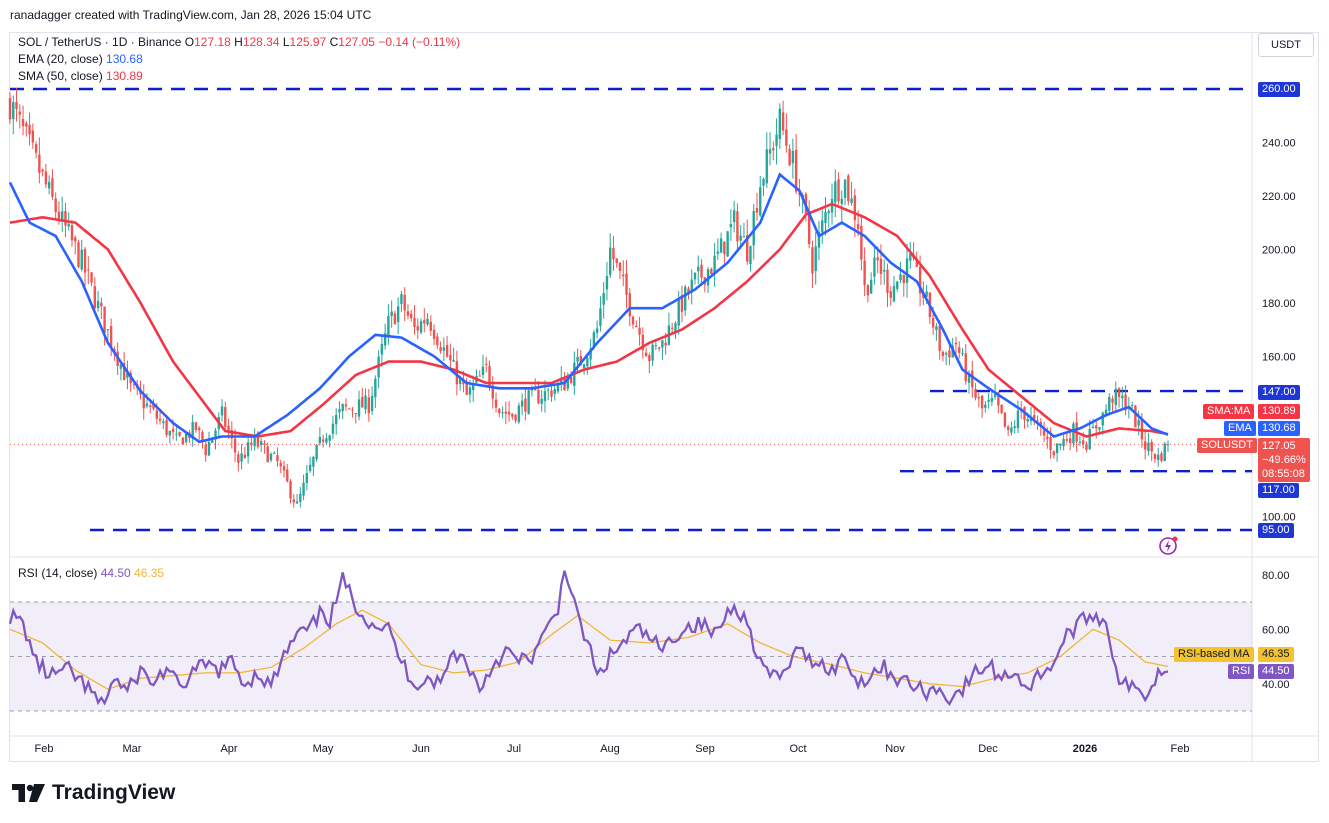 Image resolution: width=1329 pixels, height=823 pixels. I want to click on alert-bolt-icon, so click(1169, 546).